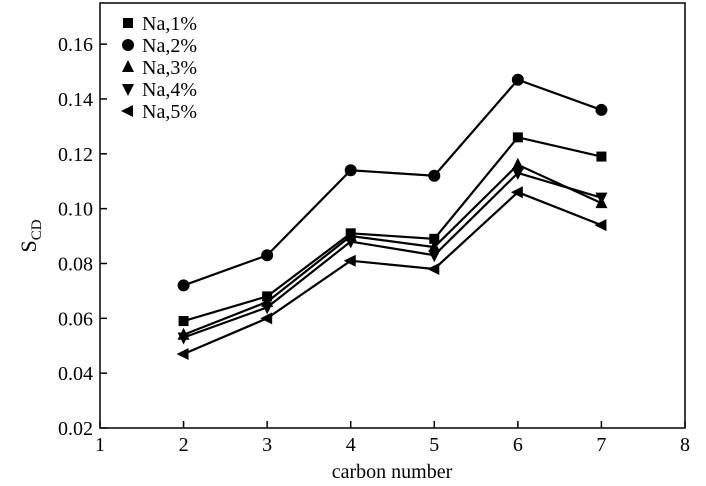  Describe the element at coordinates (169, 46) in the screenshot. I see `legend-label: Na,2%` at that location.